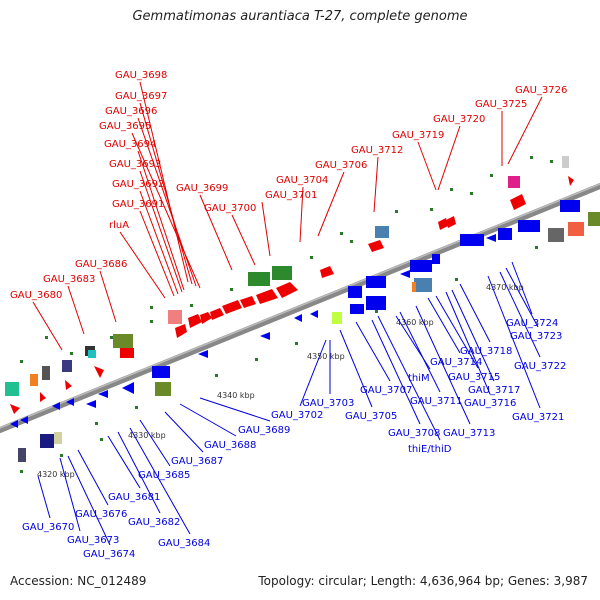  Describe the element at coordinates (436, 401) in the screenshot. I see `gene-label: GAU_3711` at that location.